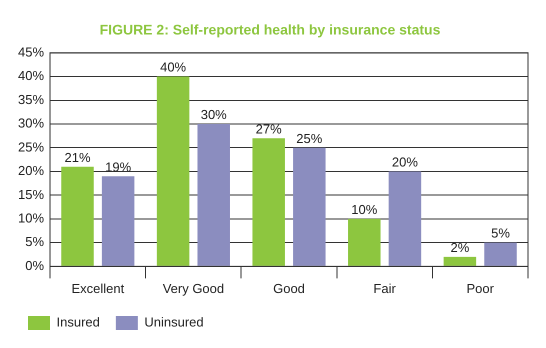 Image resolution: width=546 pixels, height=348 pixels. I want to click on data-label: 21%, so click(77, 157).